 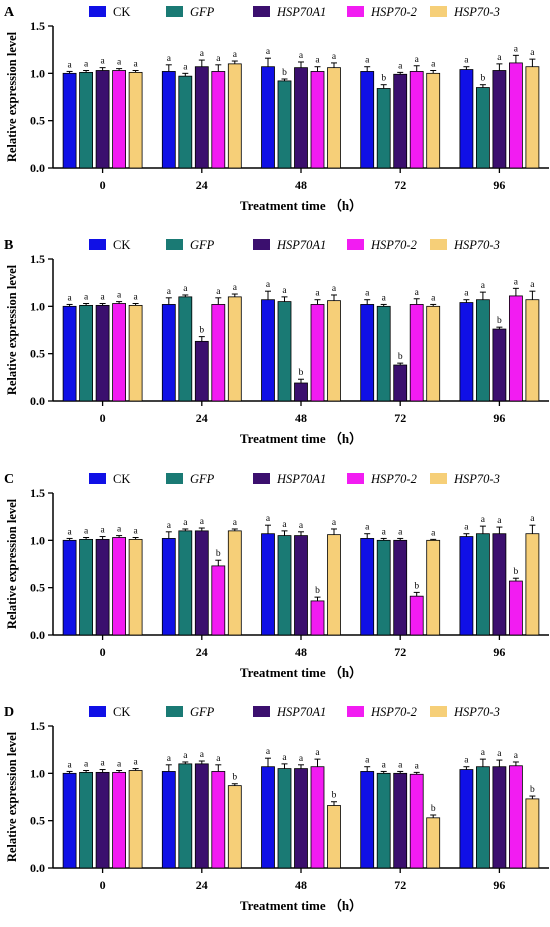 I want to click on panel-letter: C, so click(x=9, y=479).